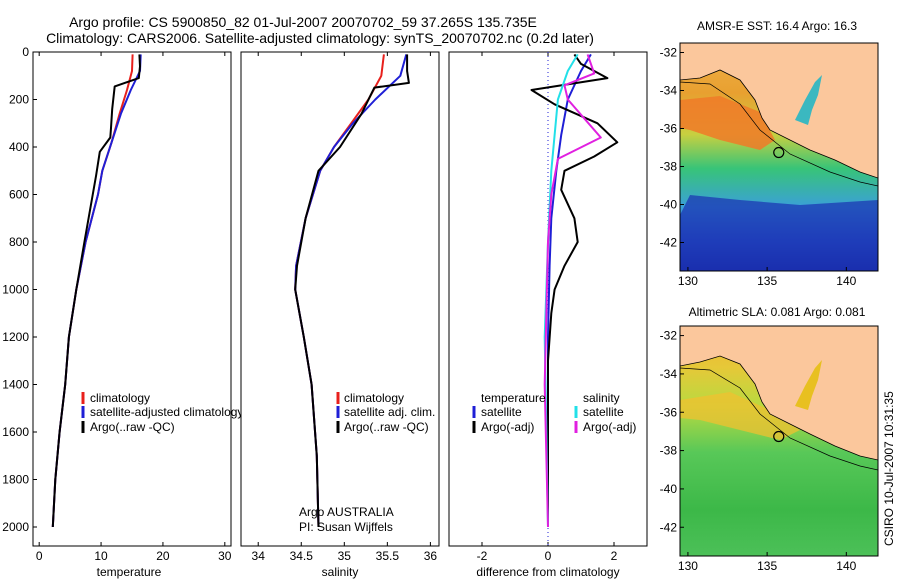  I want to click on sst-coastline, so click(779, 124).